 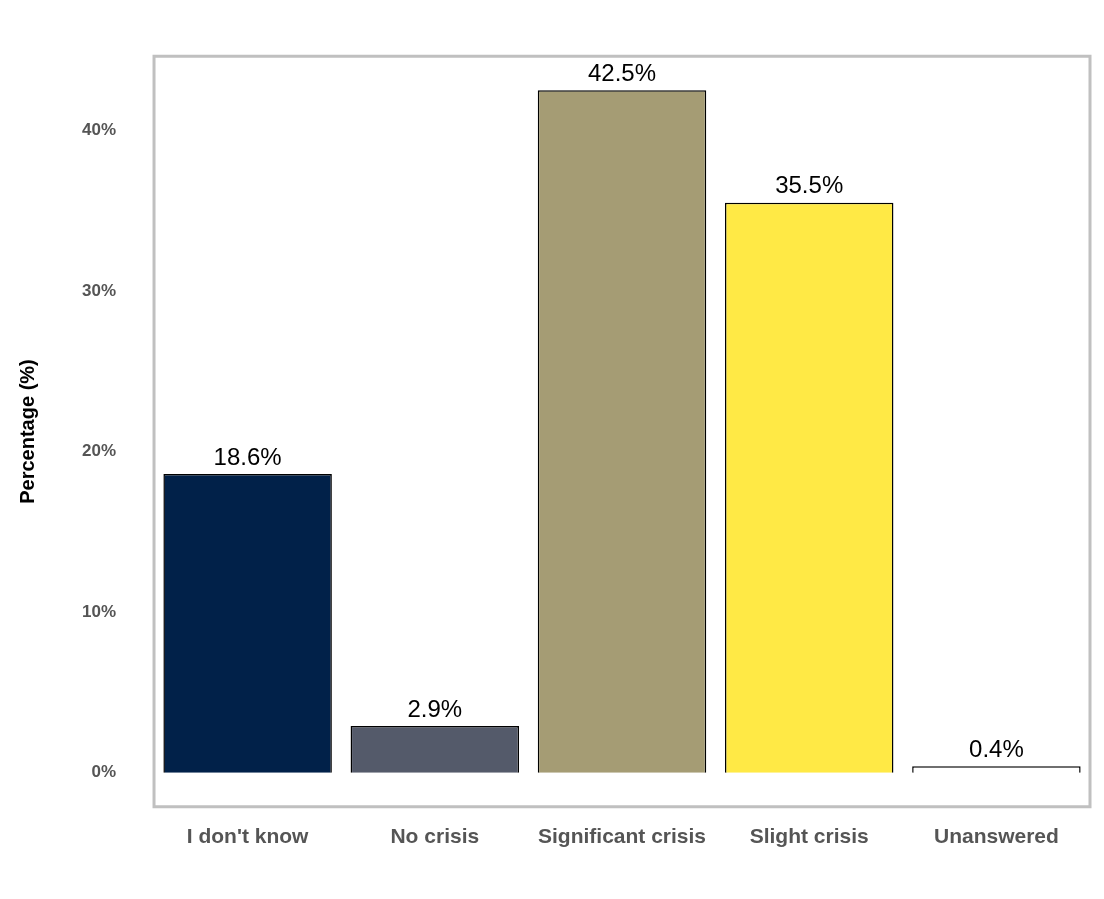 What do you see at coordinates (622, 836) in the screenshot?
I see `x-tick-label: Significant crisis` at bounding box center [622, 836].